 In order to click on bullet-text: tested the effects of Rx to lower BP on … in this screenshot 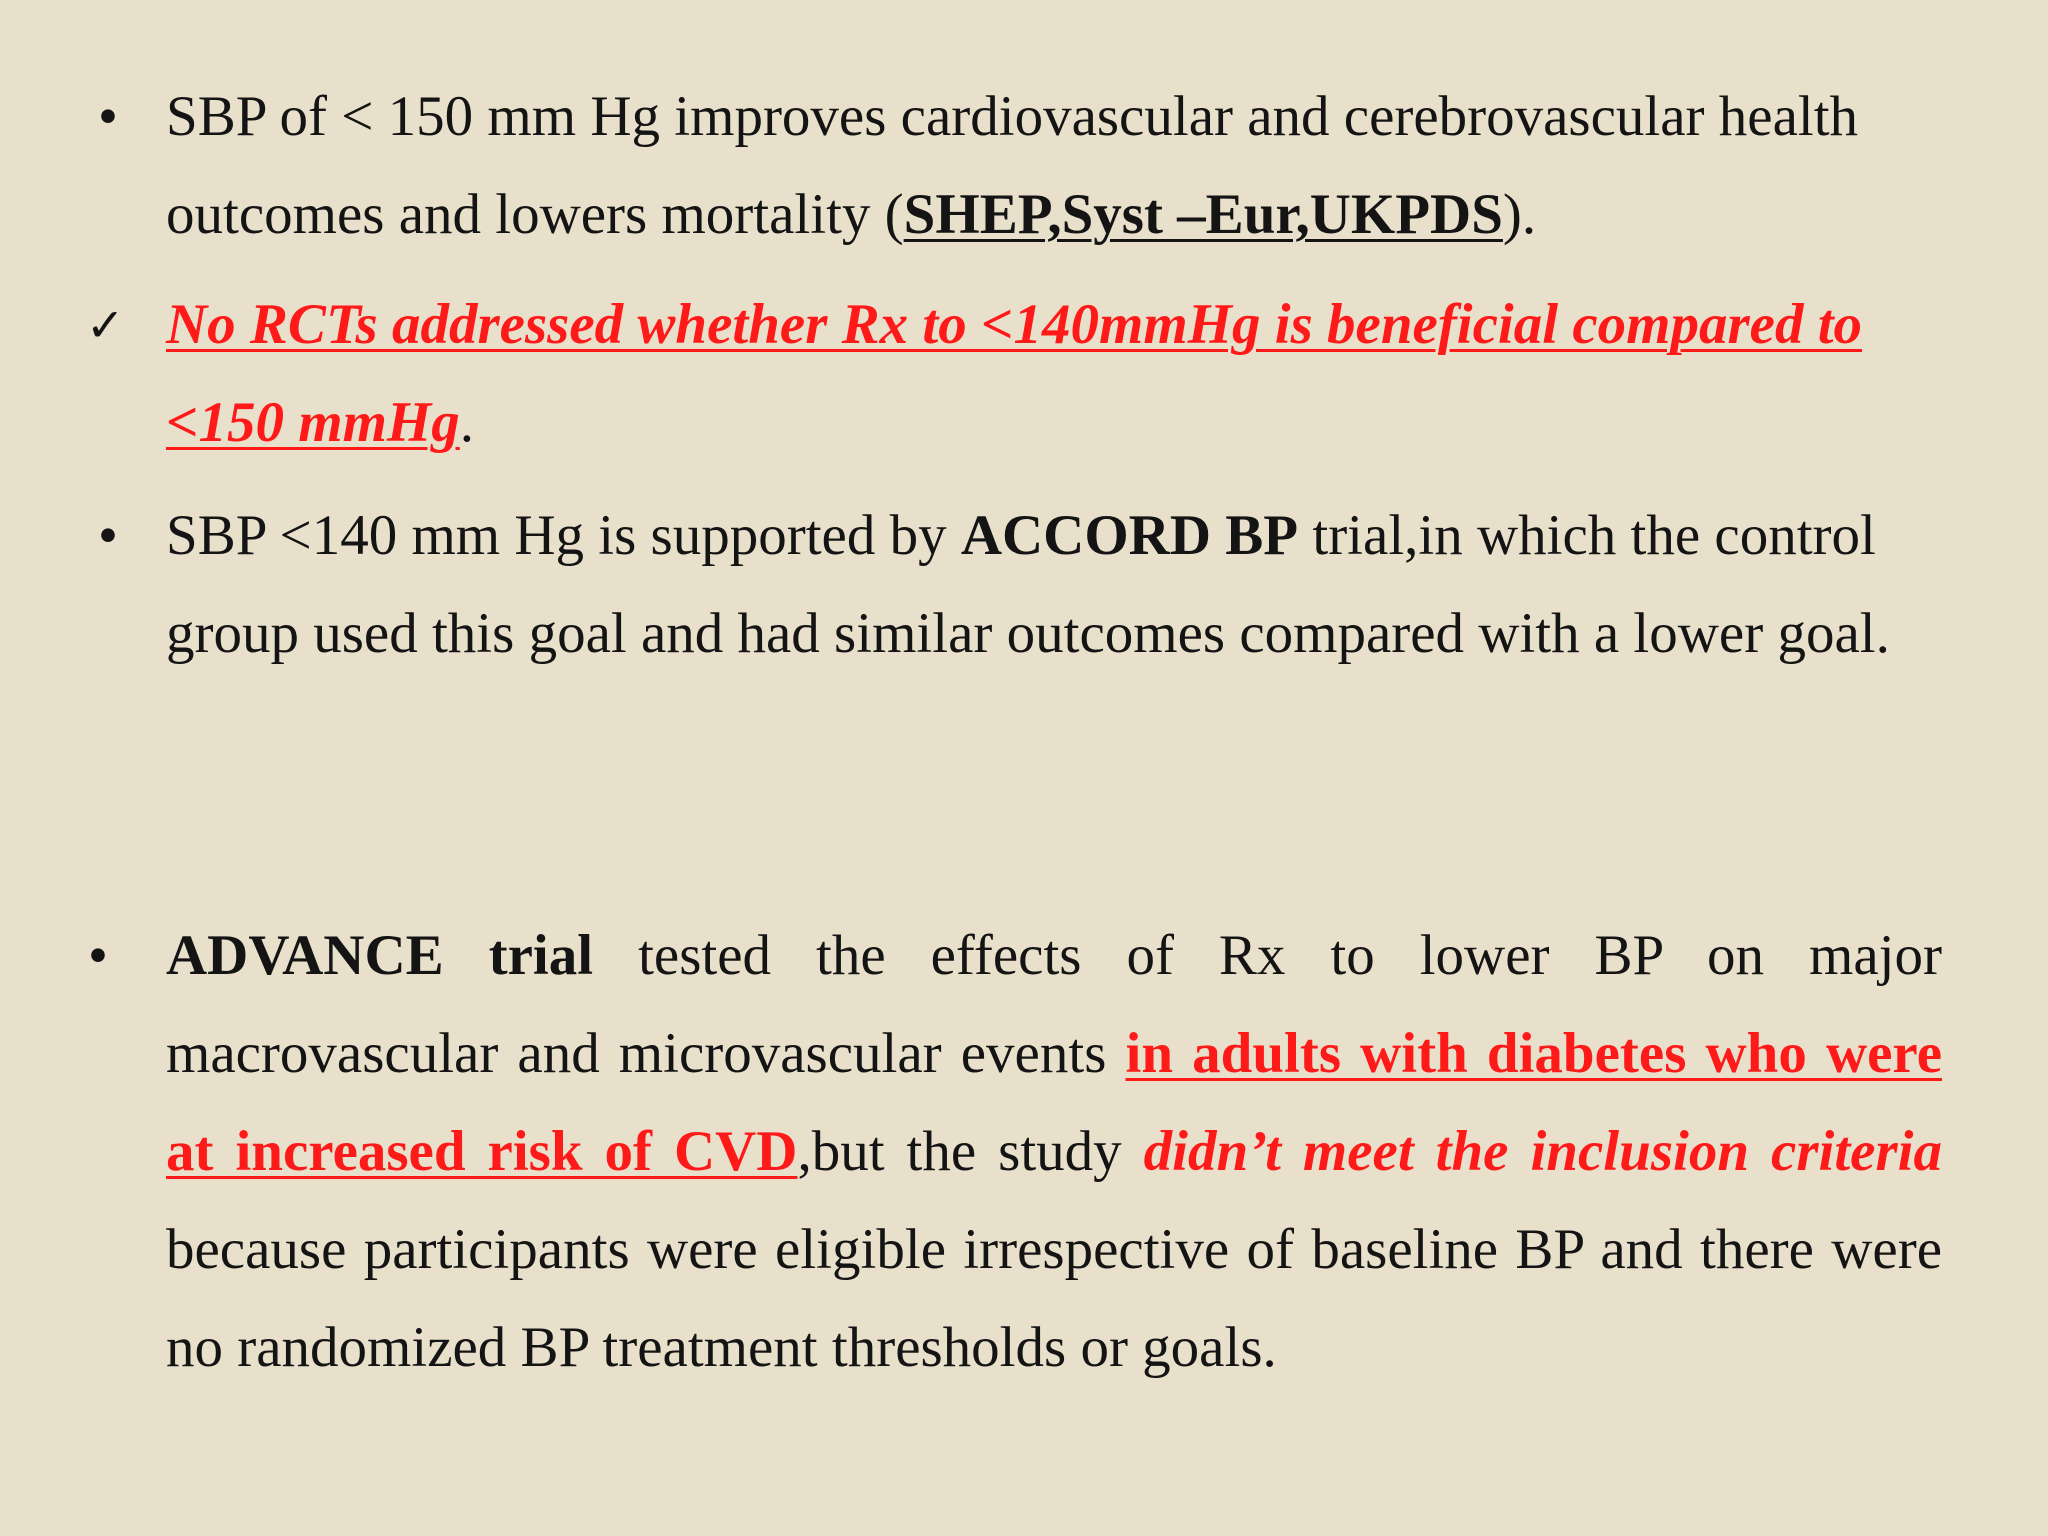, I will do `click(1054, 1004)`.